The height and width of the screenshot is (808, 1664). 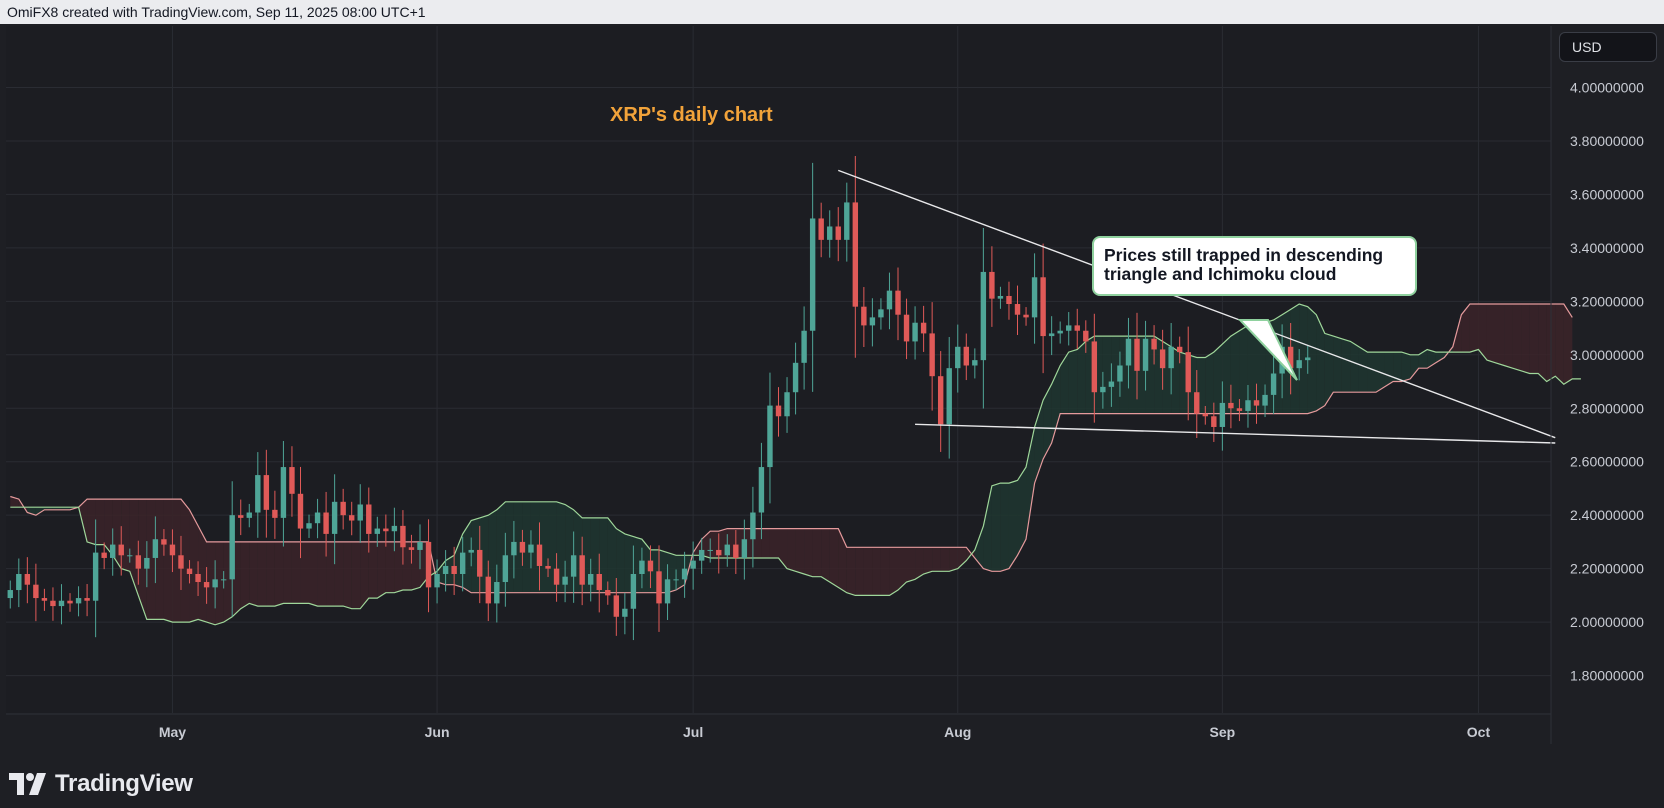 I want to click on tradingview-logo: TradingView, so click(x=101, y=784).